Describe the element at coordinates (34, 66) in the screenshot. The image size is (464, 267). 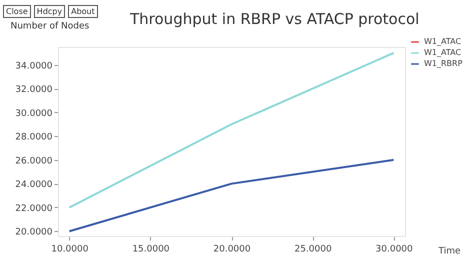
I see `y-tick-label: 34.0000` at that location.